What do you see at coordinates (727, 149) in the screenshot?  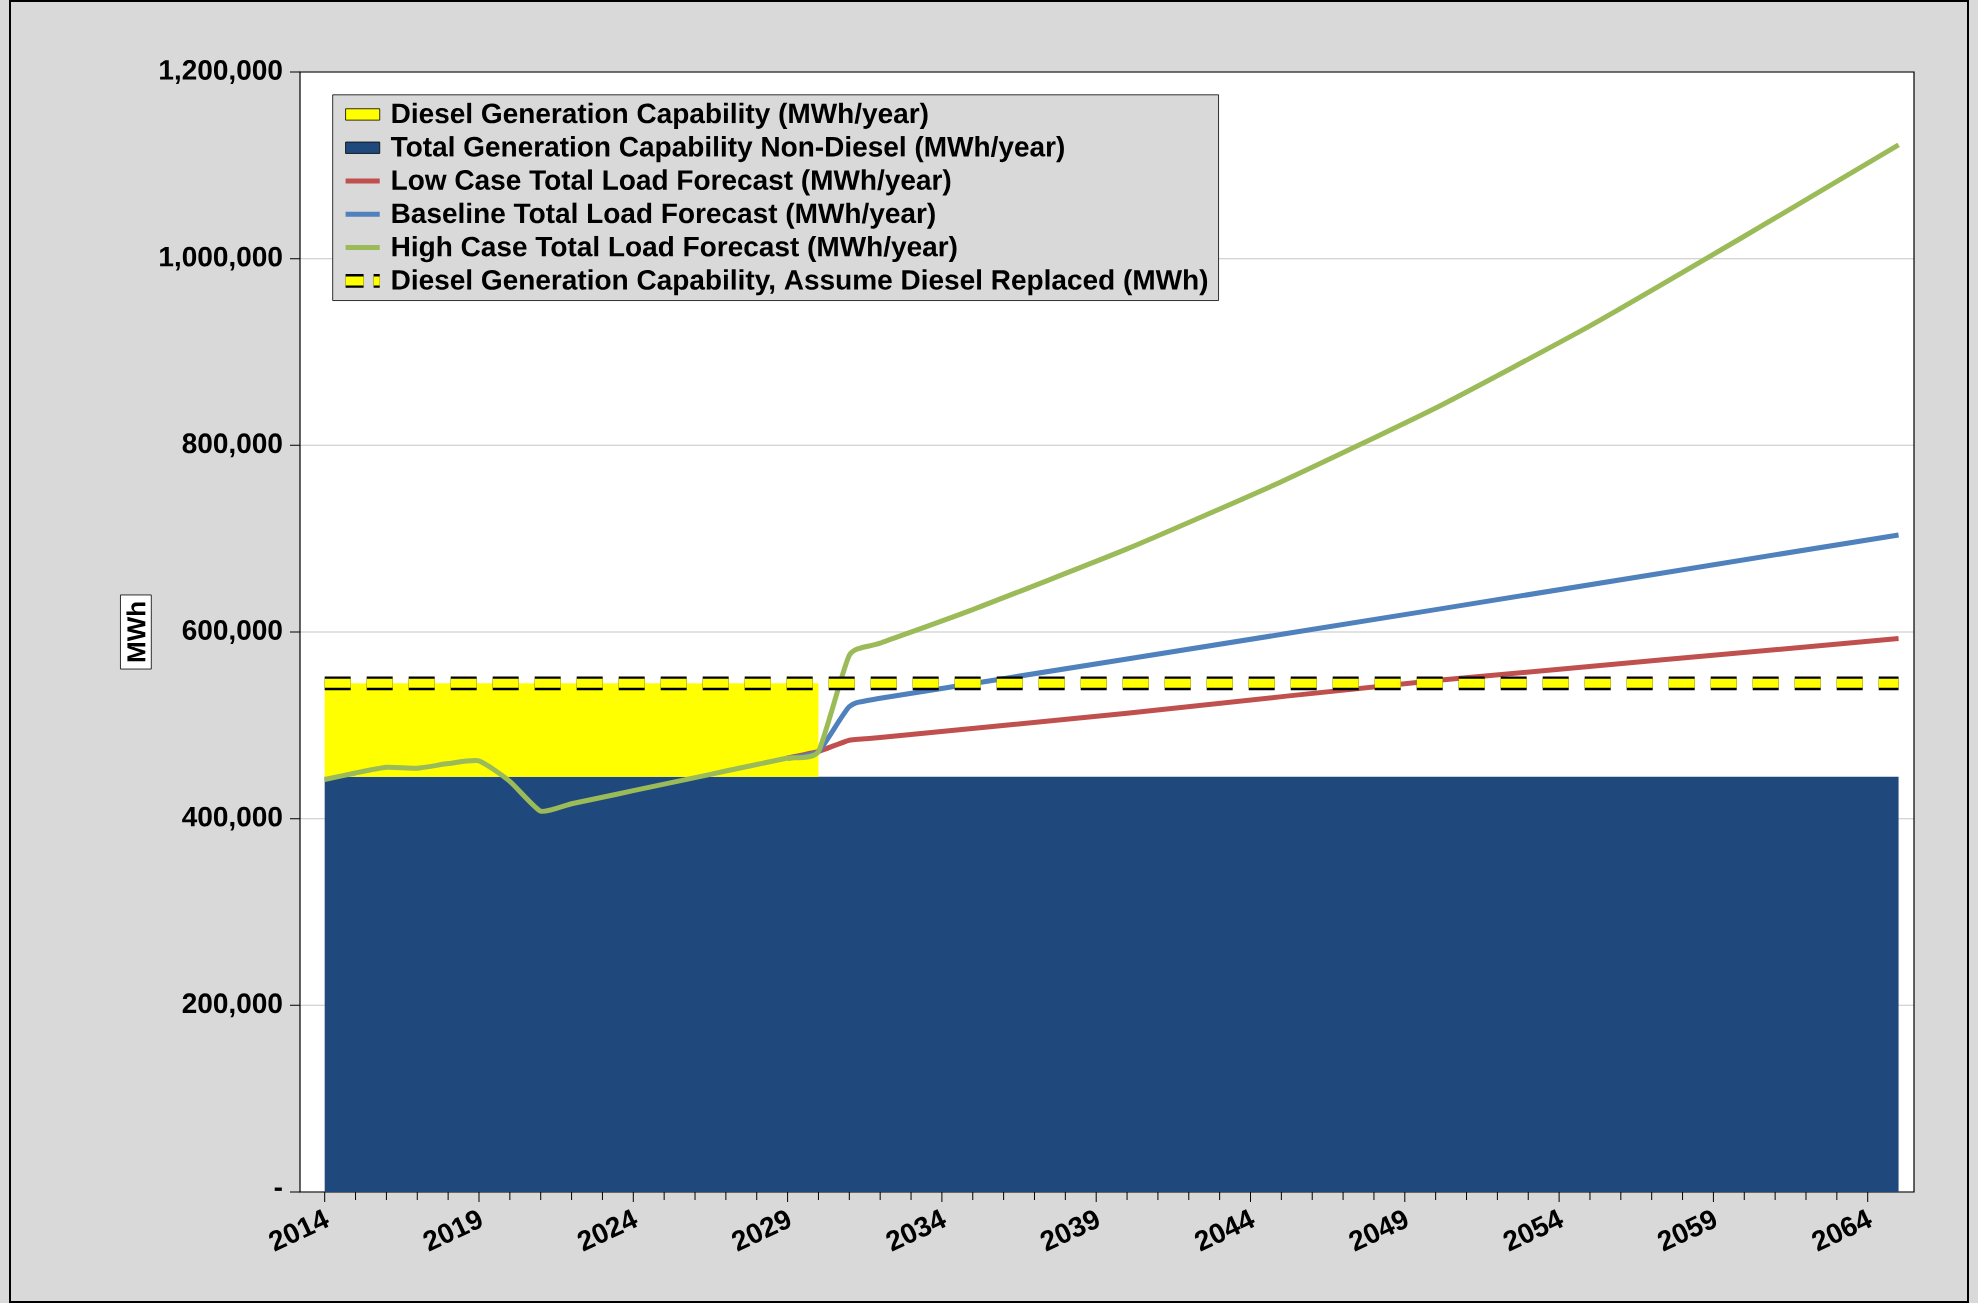 I see `legend-label: Total Generation Capability Non-Diesel (MWh/year)` at bounding box center [727, 149].